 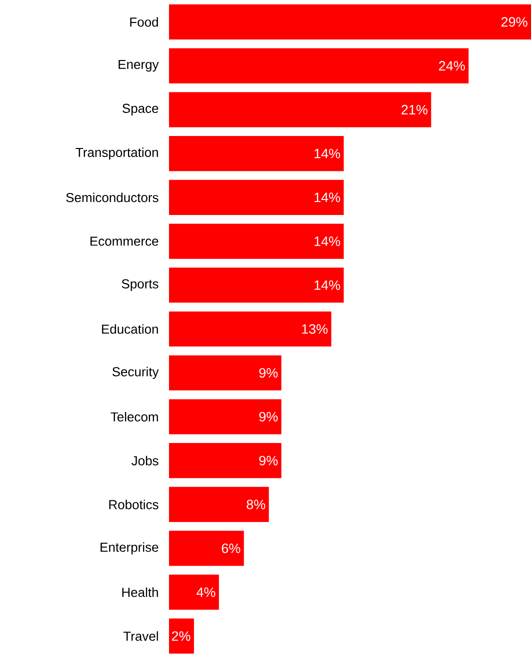 I want to click on y-tick-label: Sports, so click(x=140, y=285).